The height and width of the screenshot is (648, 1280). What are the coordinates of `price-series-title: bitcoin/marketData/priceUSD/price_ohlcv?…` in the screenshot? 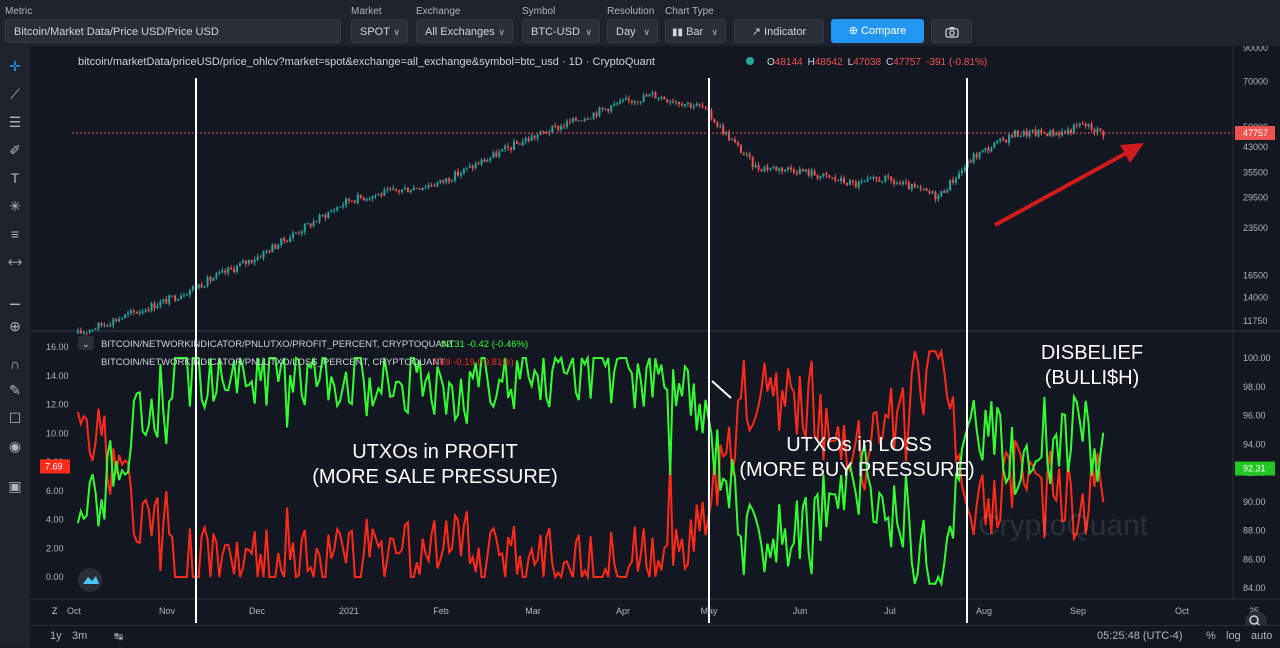 It's located at (366, 62).